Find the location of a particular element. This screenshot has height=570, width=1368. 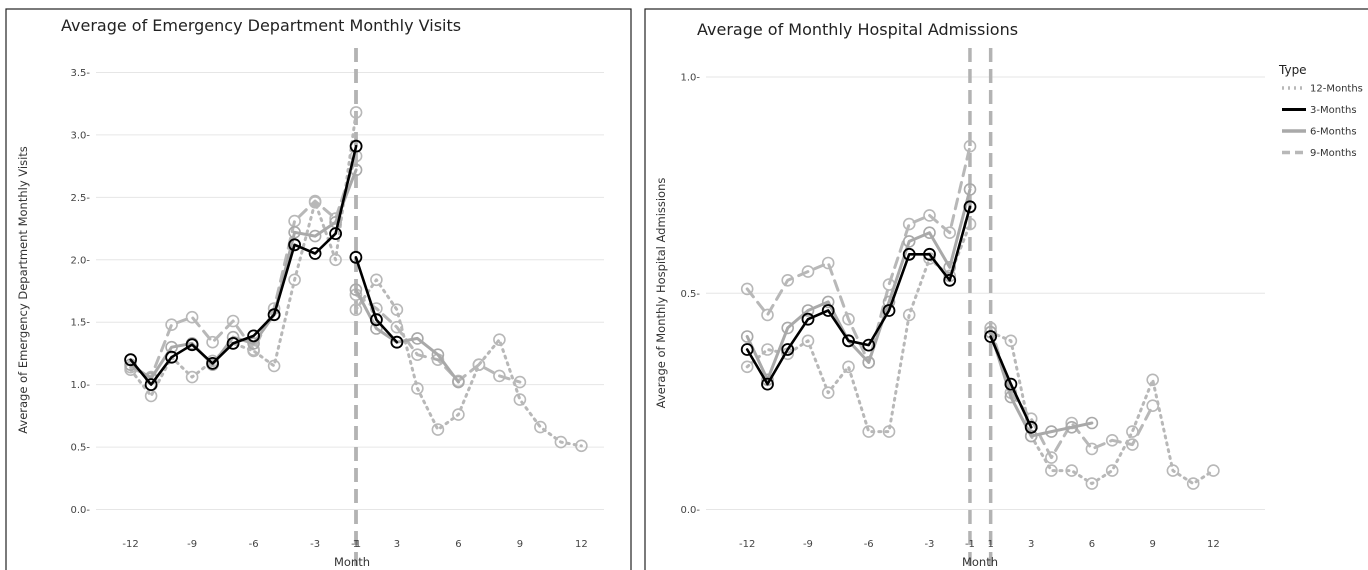

y-axis-label: Average of Monthly Hospital Admissions is located at coordinates (661, 293).